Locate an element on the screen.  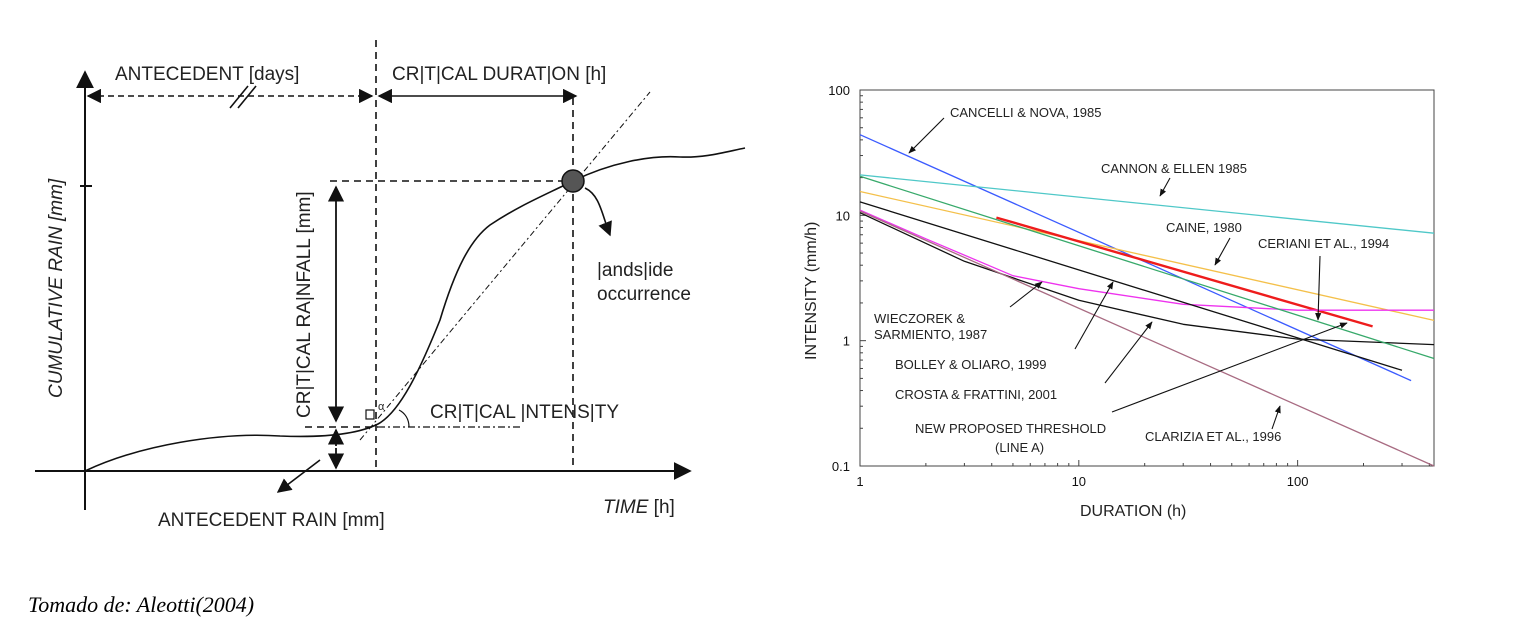
series-line-crosta-frattini-2001 is located at coordinates (1147, 279).